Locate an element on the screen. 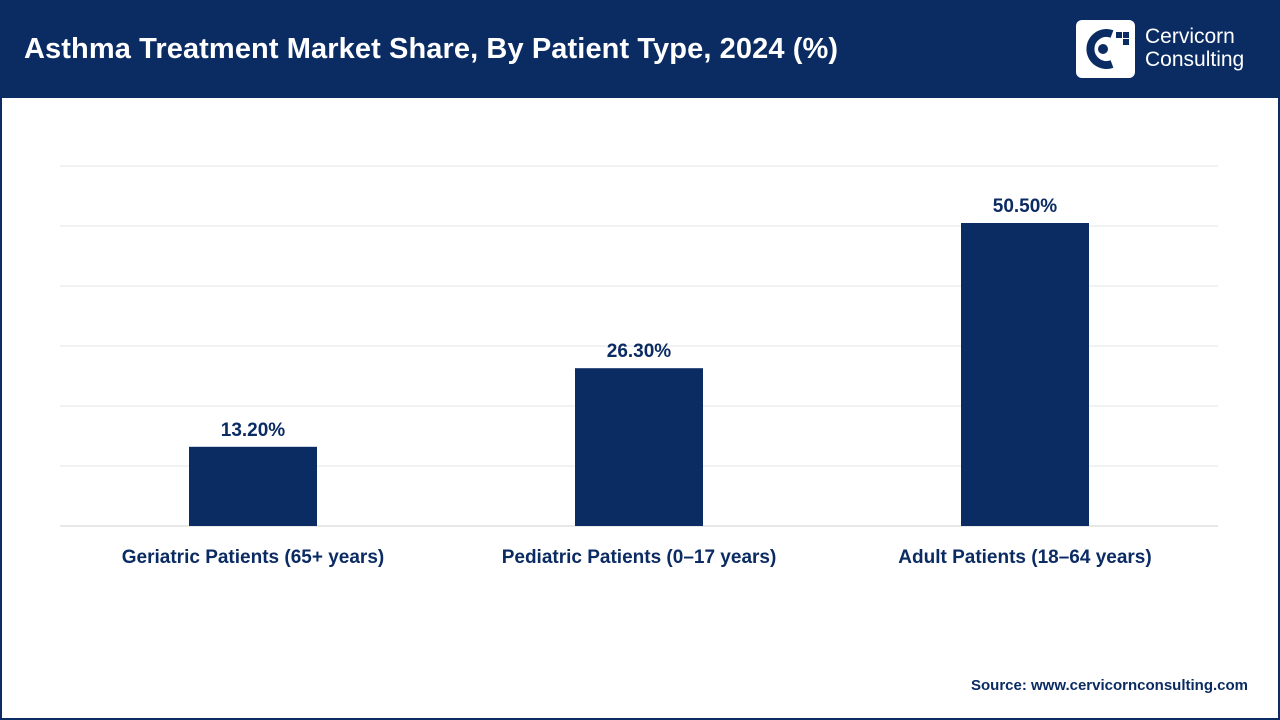 The height and width of the screenshot is (720, 1280). brand-logo: Cervicorn Consulting is located at coordinates (1171, 49).